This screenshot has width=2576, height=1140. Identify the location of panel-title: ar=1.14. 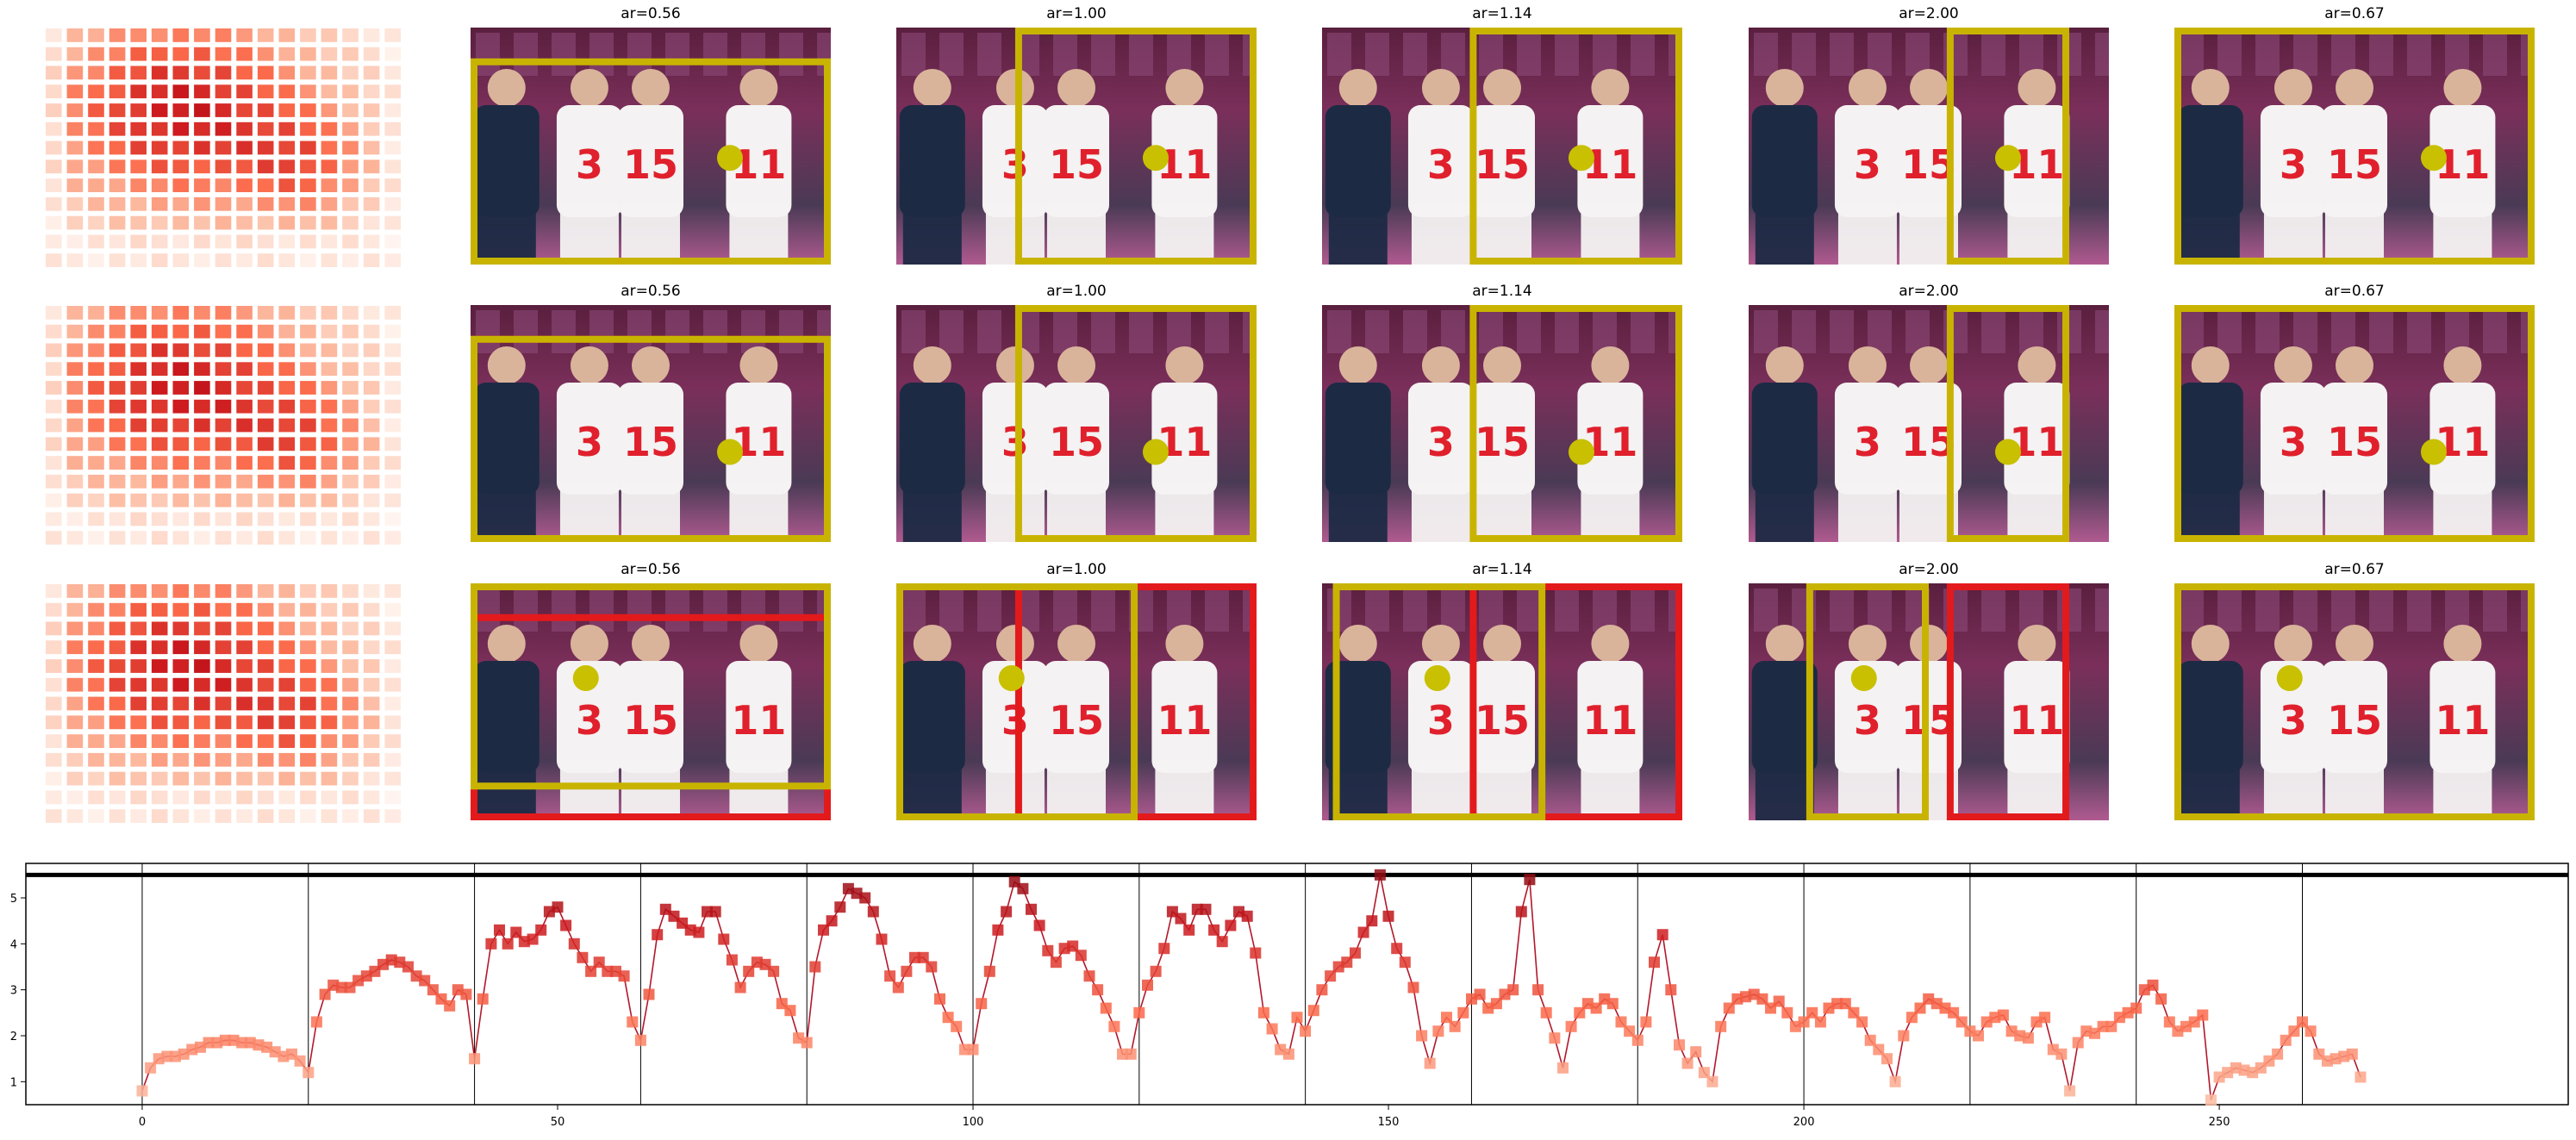
(1502, 291).